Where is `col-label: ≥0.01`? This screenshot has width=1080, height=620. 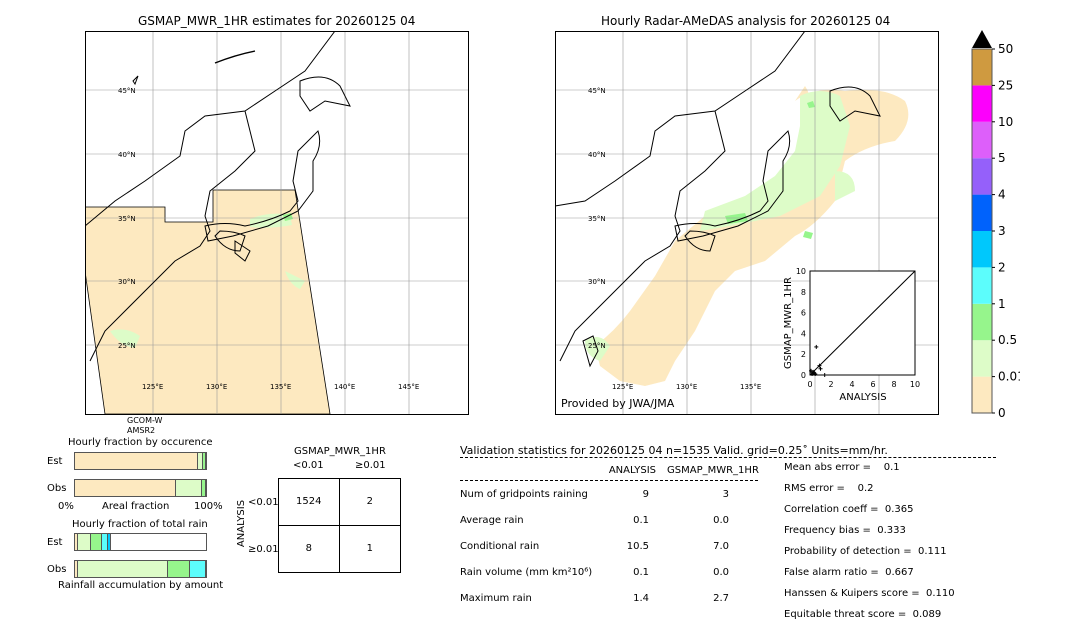
col-label: ≥0.01 is located at coordinates (370, 465).